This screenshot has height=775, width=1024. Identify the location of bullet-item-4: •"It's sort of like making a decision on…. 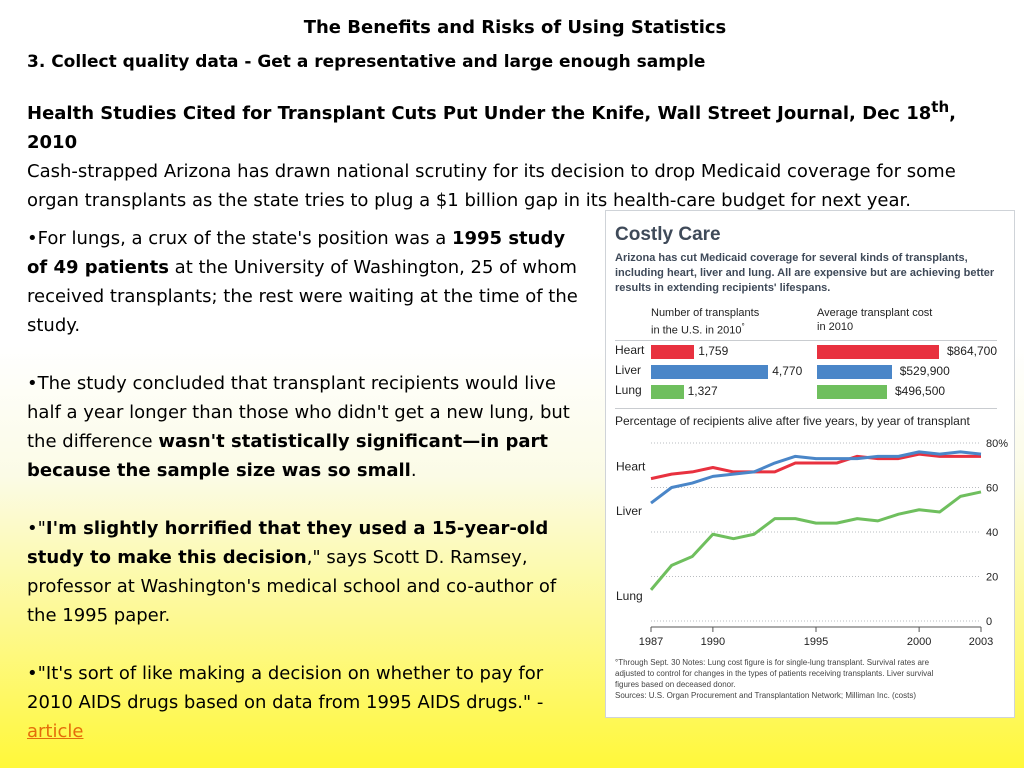
(307, 702).